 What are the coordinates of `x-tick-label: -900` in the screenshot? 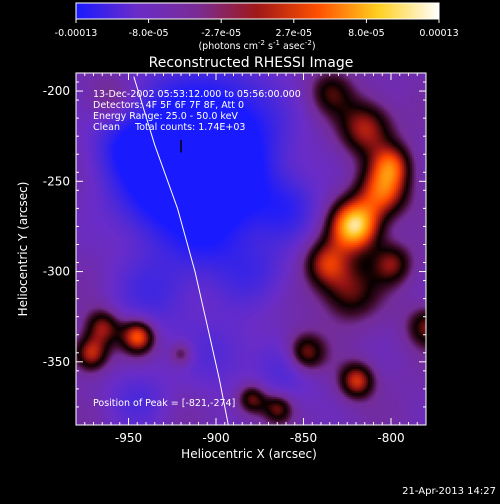 It's located at (215, 438).